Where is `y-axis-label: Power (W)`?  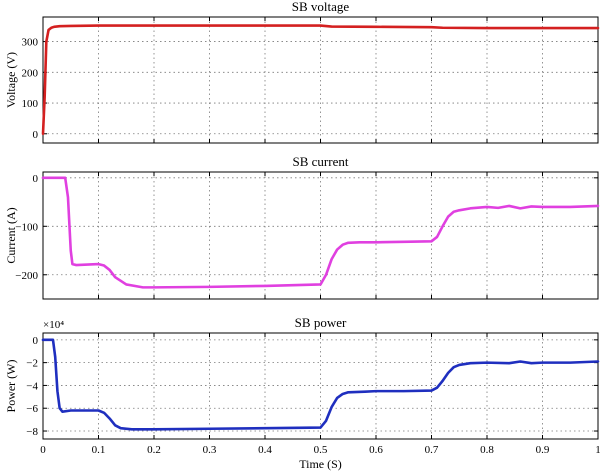 y-axis-label: Power (W) is located at coordinates (11, 386).